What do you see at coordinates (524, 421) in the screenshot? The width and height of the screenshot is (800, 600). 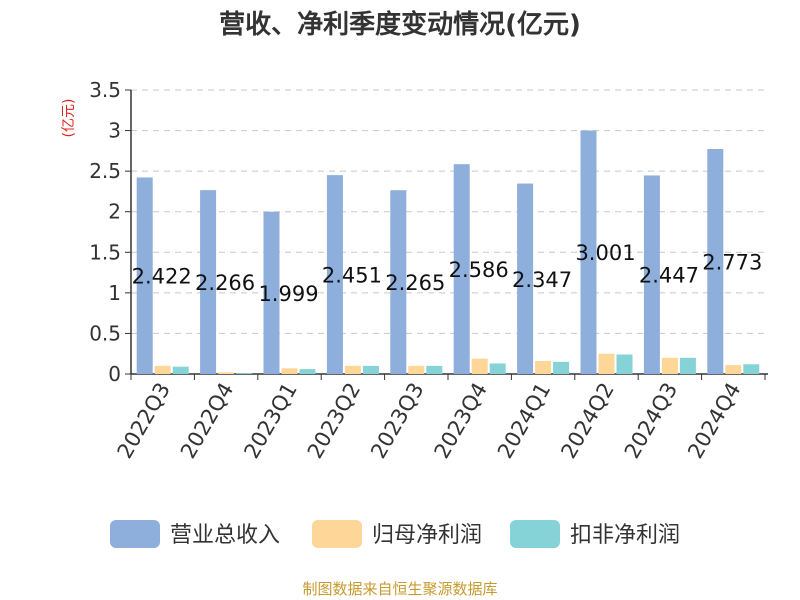 I see `x-tick-label: 2024Q1` at bounding box center [524, 421].